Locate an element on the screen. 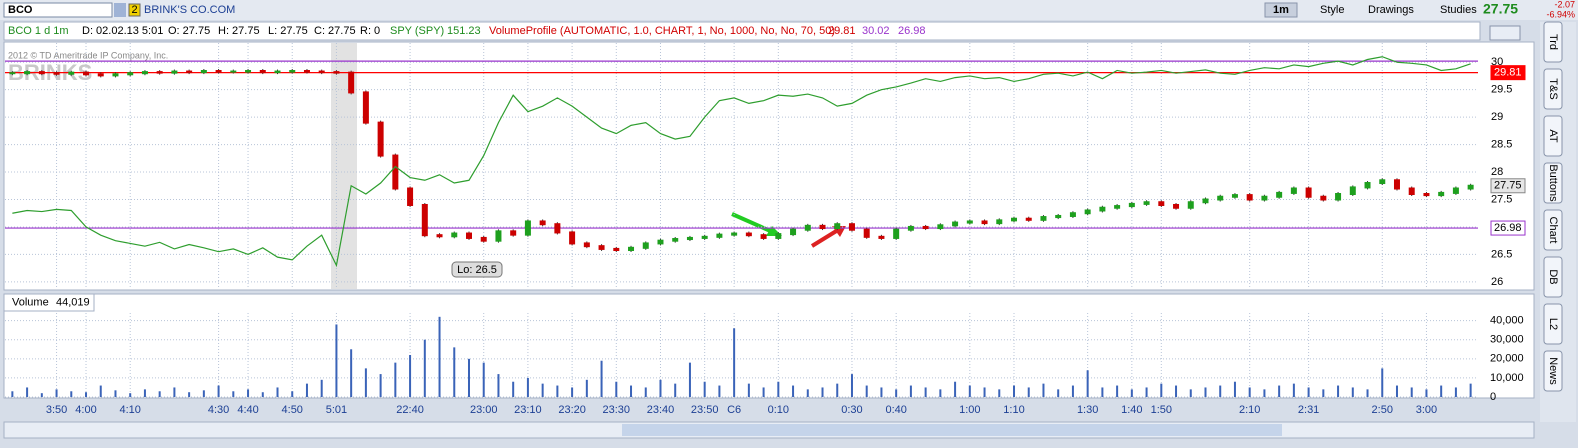 The image size is (1578, 448). x-tick-label: 3:00 is located at coordinates (1426, 410).